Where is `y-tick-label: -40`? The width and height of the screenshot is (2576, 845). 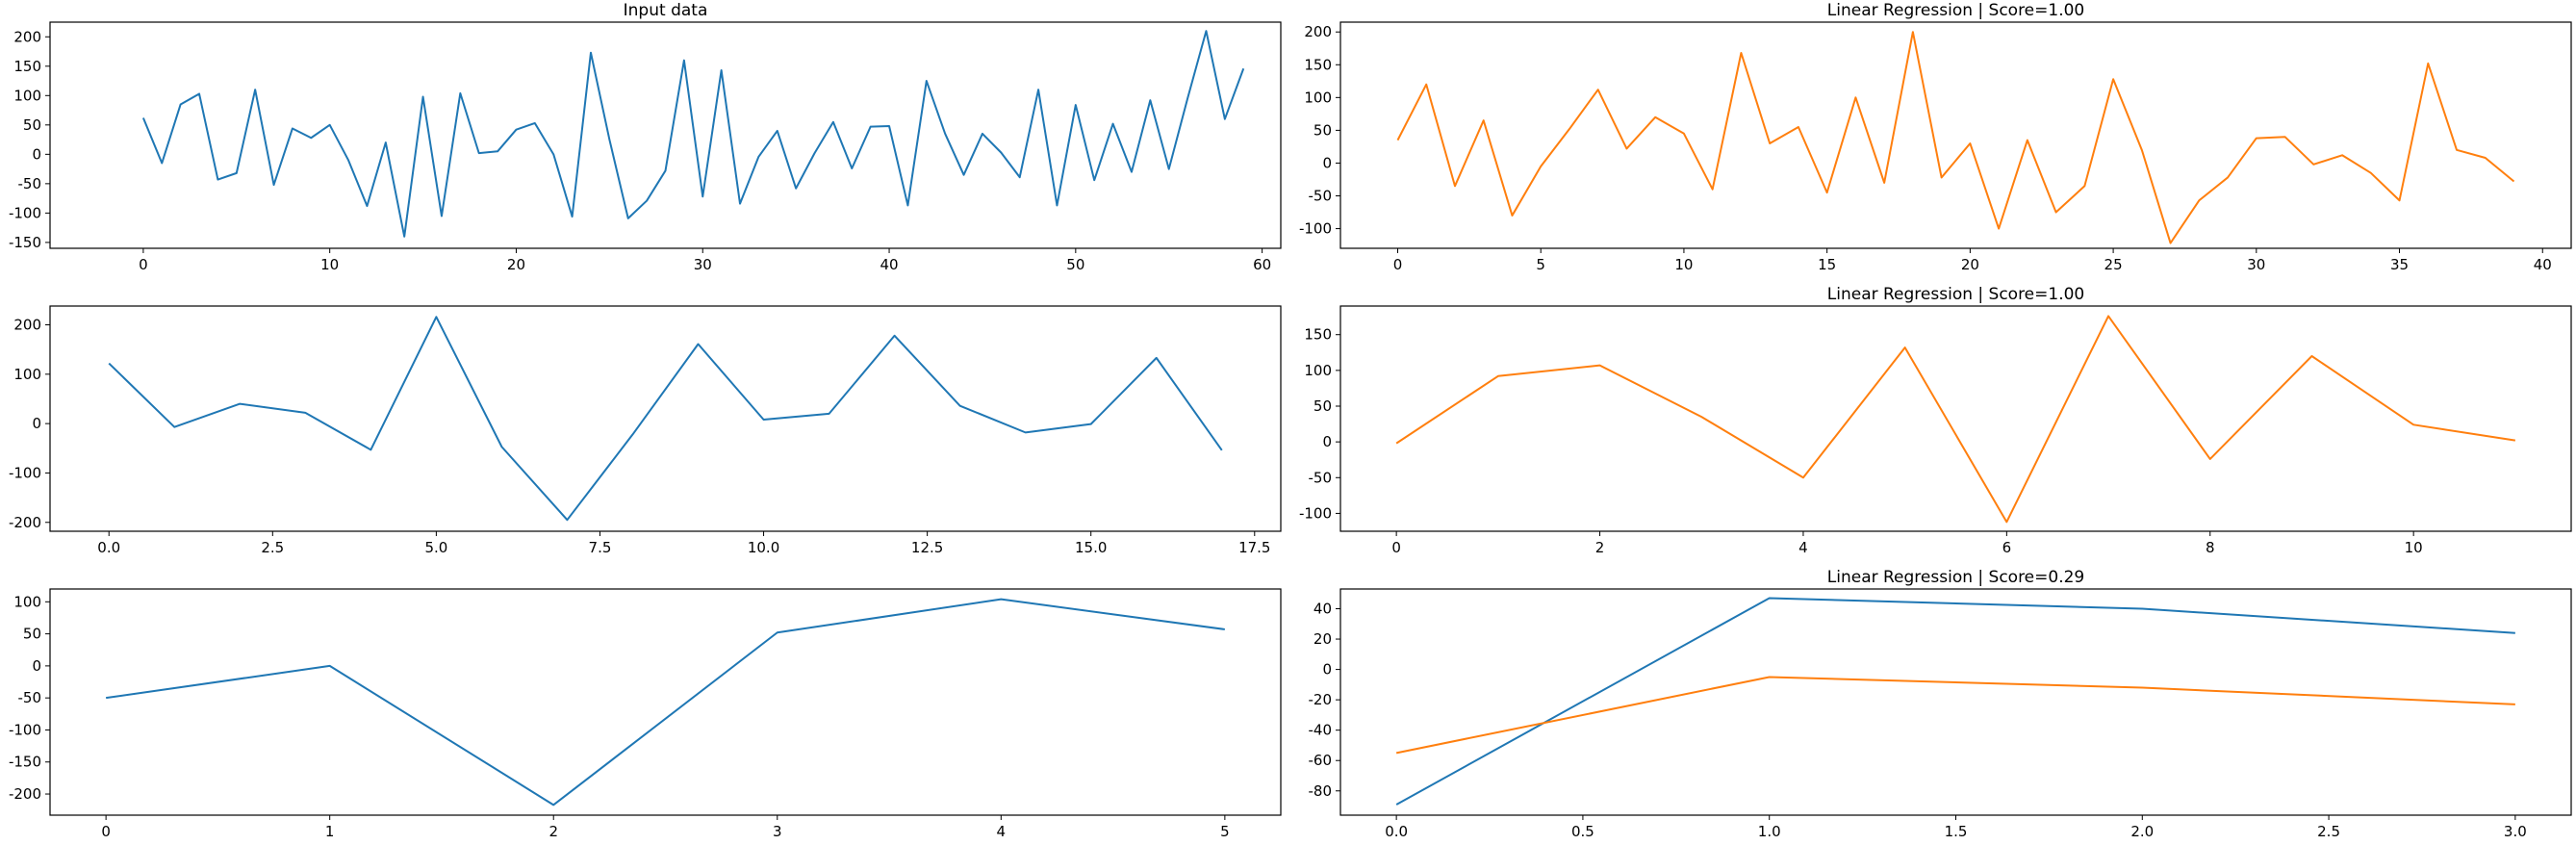
y-tick-label: -40 is located at coordinates (1321, 730).